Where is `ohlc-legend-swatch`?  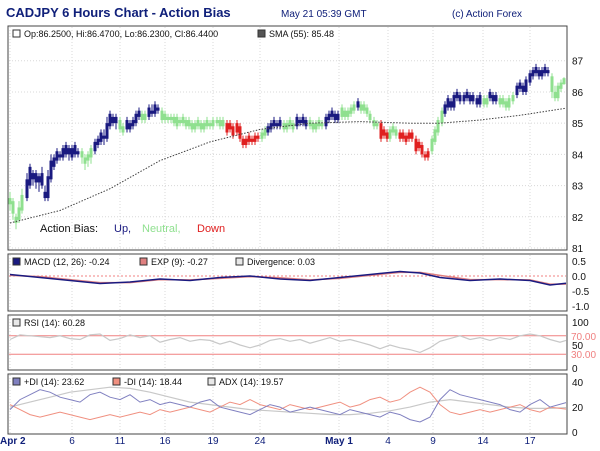 ohlc-legend-swatch is located at coordinates (16, 33).